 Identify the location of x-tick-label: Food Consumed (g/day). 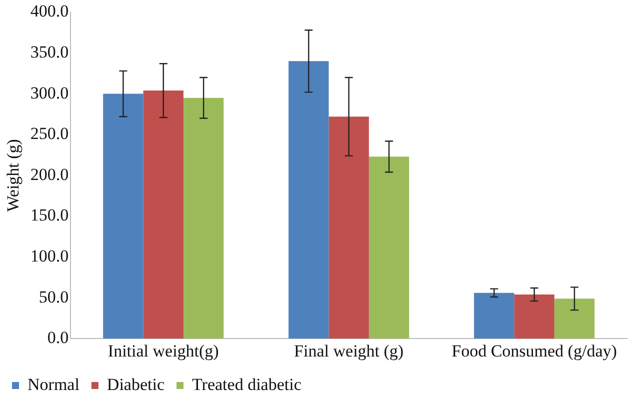
(534, 350).